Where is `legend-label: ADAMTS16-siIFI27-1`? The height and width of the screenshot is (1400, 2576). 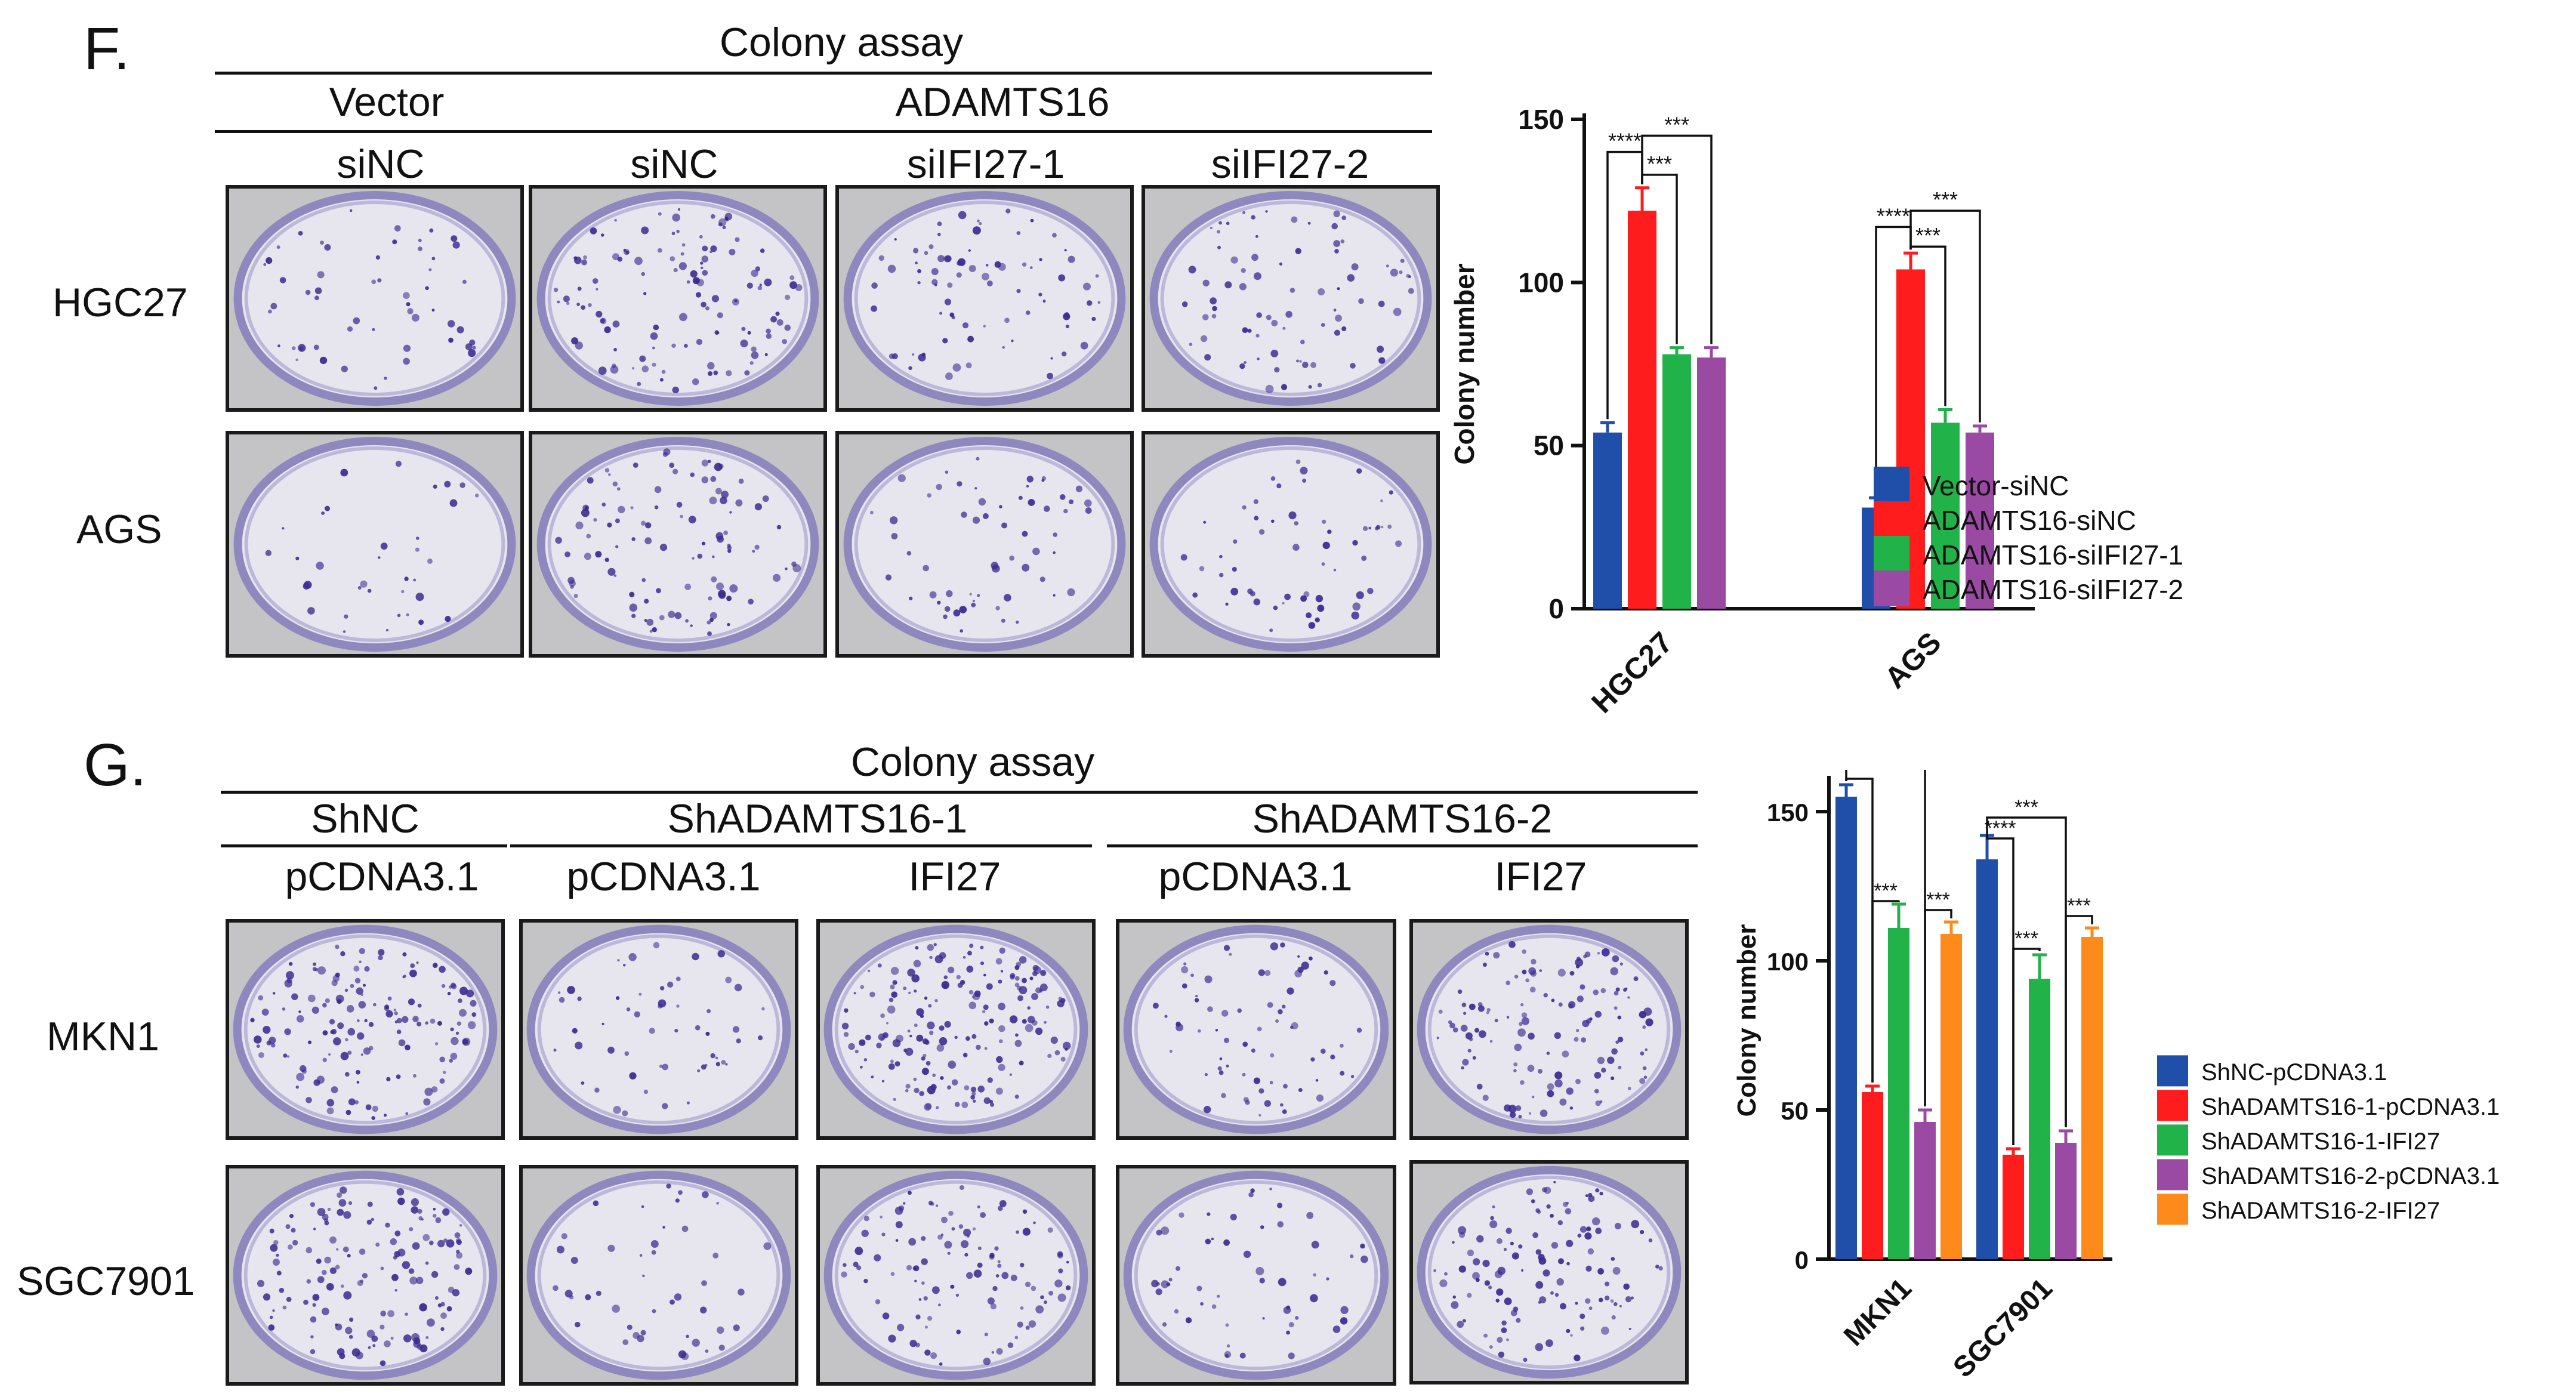 legend-label: ADAMTS16-siIFI27-1 is located at coordinates (2053, 555).